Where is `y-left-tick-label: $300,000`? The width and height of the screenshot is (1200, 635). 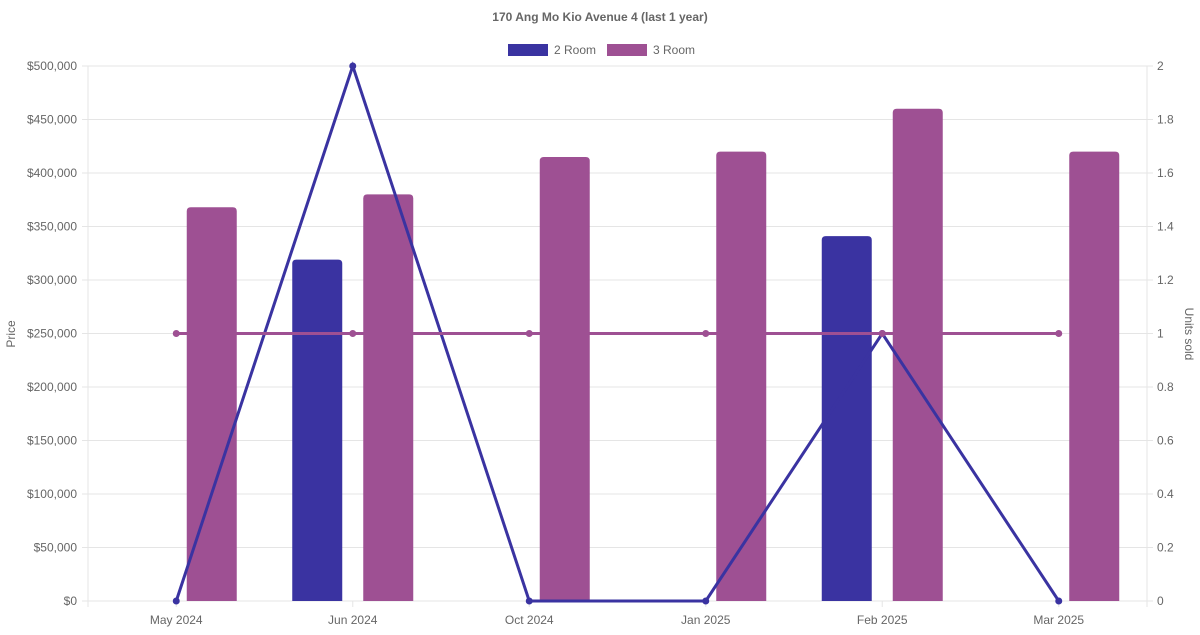 y-left-tick-label: $300,000 is located at coordinates (52, 280).